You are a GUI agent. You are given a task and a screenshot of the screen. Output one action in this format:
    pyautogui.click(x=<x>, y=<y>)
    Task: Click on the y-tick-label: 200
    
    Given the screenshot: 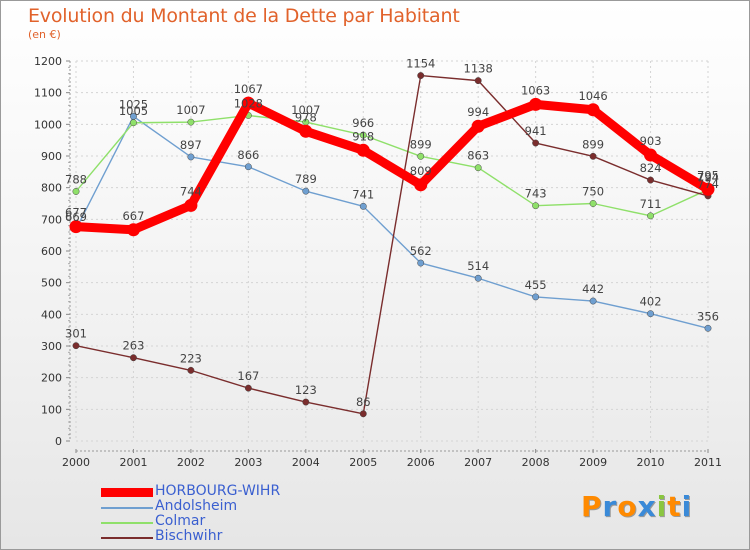 What is the action you would take?
    pyautogui.click(x=51, y=378)
    